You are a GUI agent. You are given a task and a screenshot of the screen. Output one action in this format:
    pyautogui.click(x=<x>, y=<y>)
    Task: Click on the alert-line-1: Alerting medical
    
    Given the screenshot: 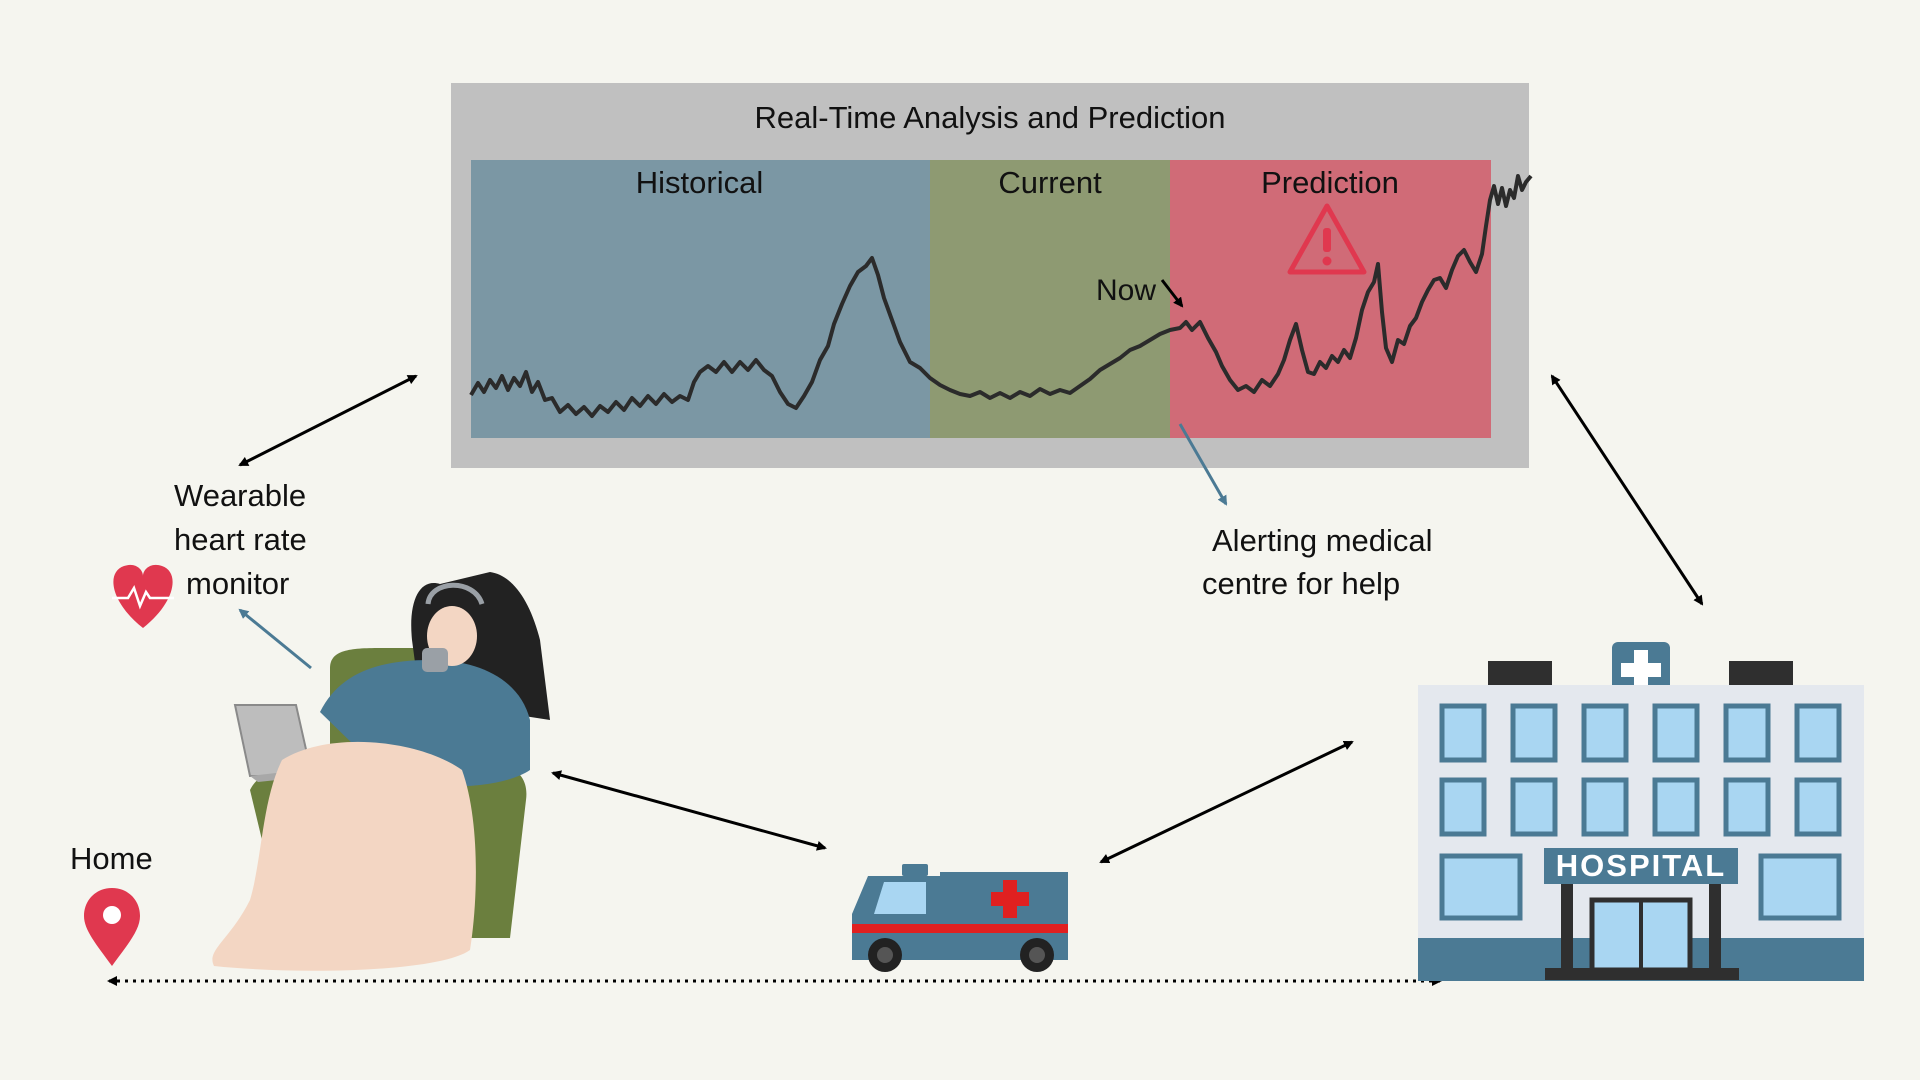 What is the action you would take?
    pyautogui.click(x=1322, y=540)
    